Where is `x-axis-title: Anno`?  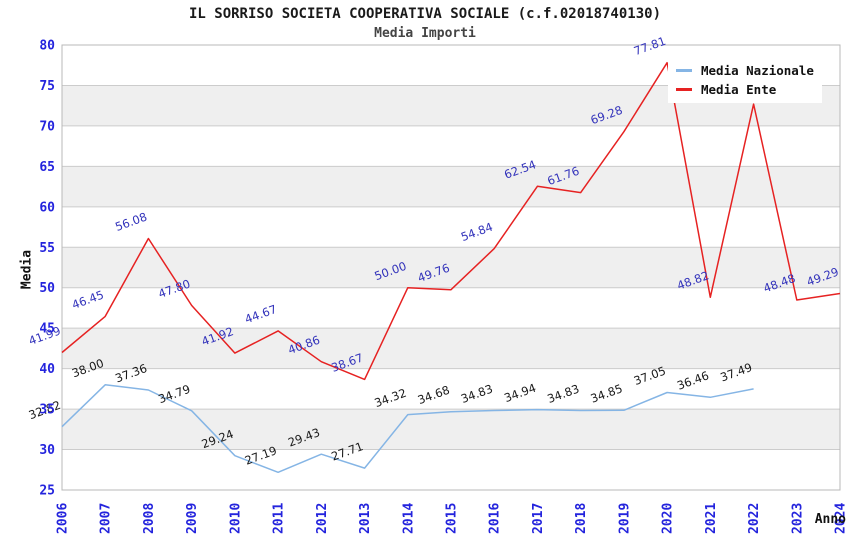 x-axis-title: Anno is located at coordinates (830, 519).